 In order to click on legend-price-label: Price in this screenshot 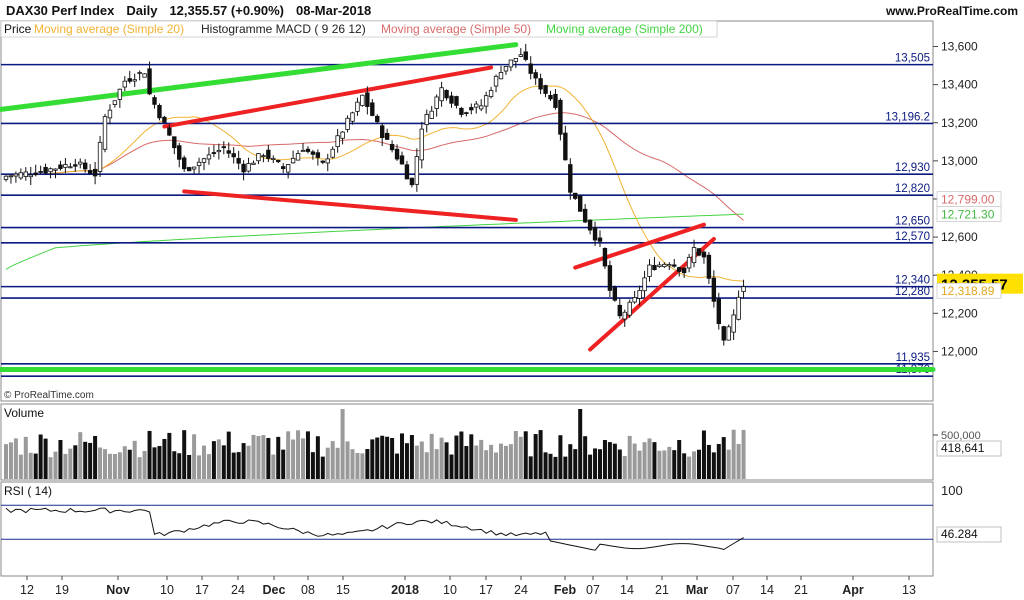, I will do `click(18, 29)`.